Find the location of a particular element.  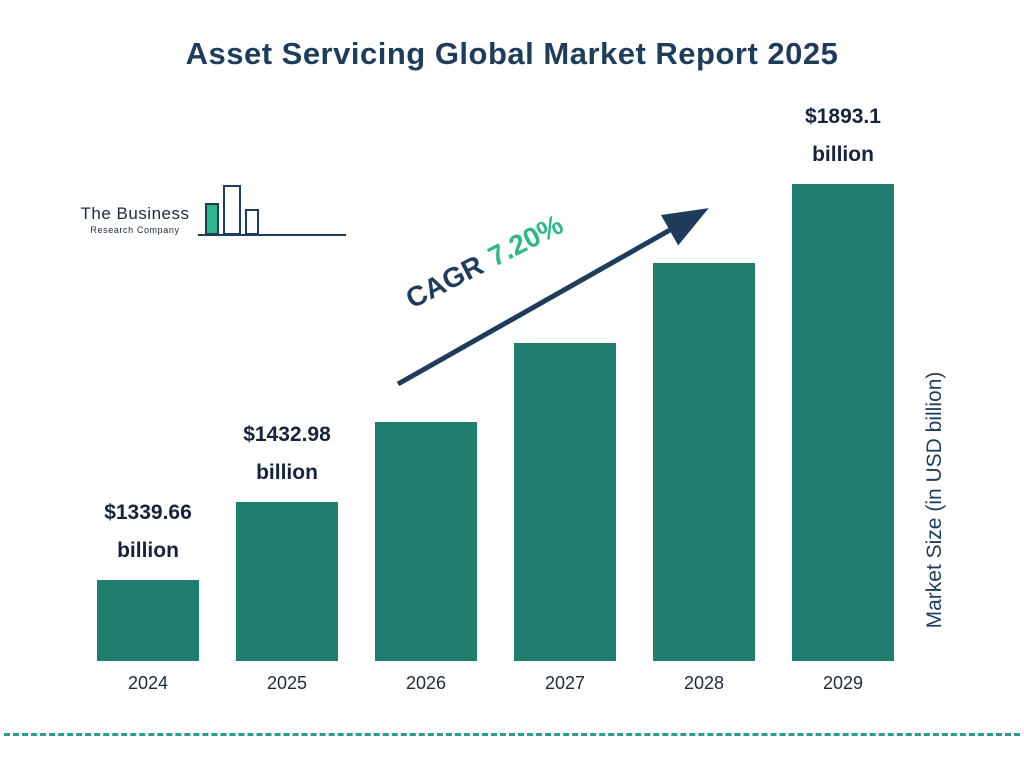

value-label-2029: $1893.1 billion is located at coordinates (843, 135).